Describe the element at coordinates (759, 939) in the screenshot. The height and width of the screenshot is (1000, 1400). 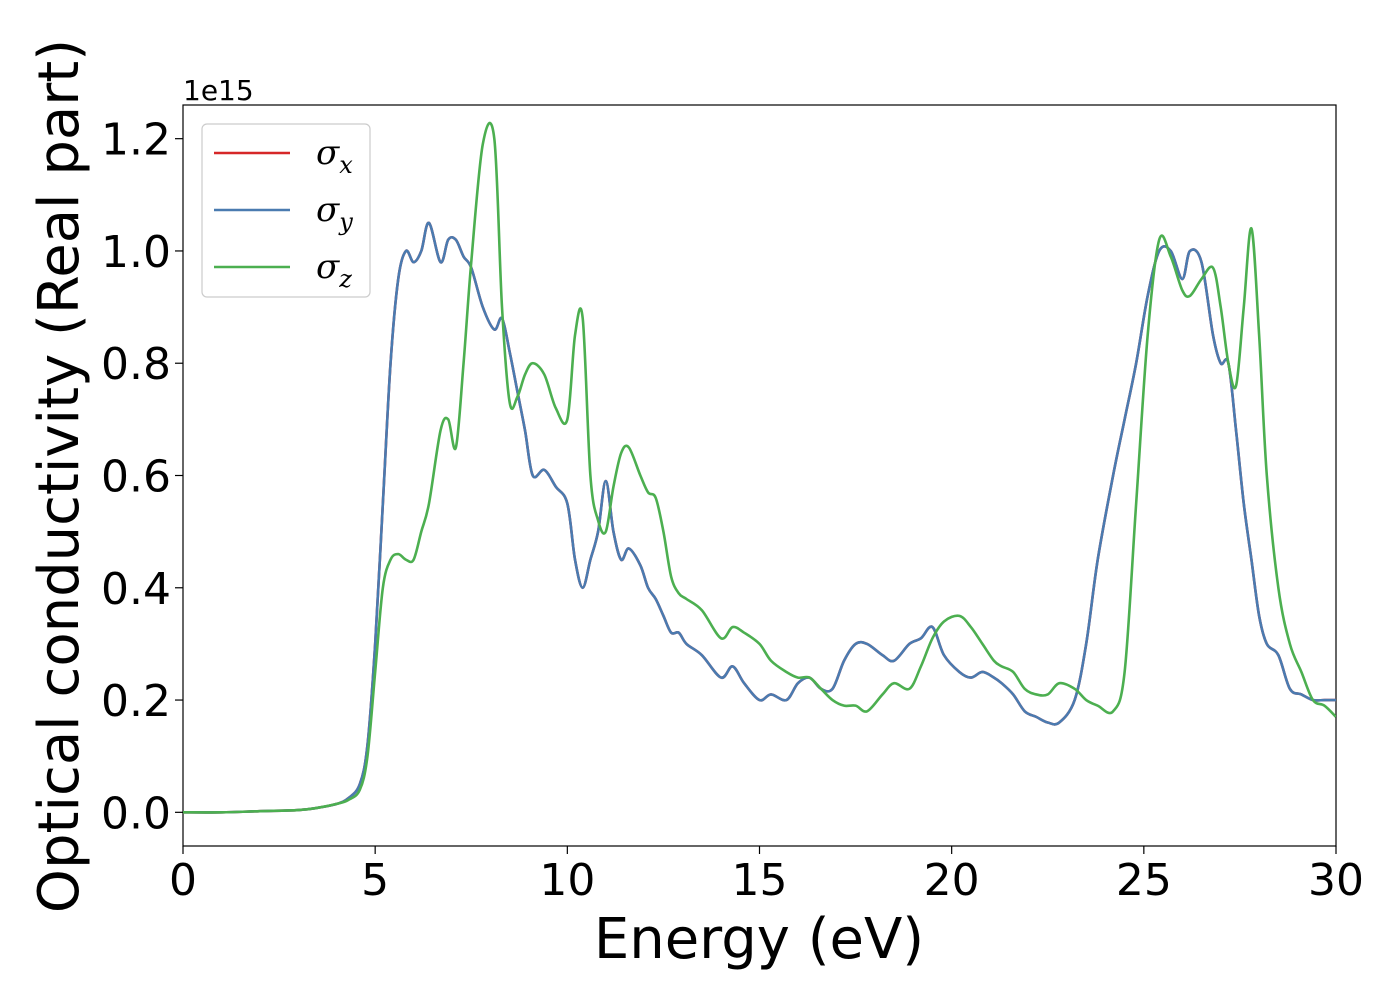
I see `x-axis-label: Energy (eV)` at that location.